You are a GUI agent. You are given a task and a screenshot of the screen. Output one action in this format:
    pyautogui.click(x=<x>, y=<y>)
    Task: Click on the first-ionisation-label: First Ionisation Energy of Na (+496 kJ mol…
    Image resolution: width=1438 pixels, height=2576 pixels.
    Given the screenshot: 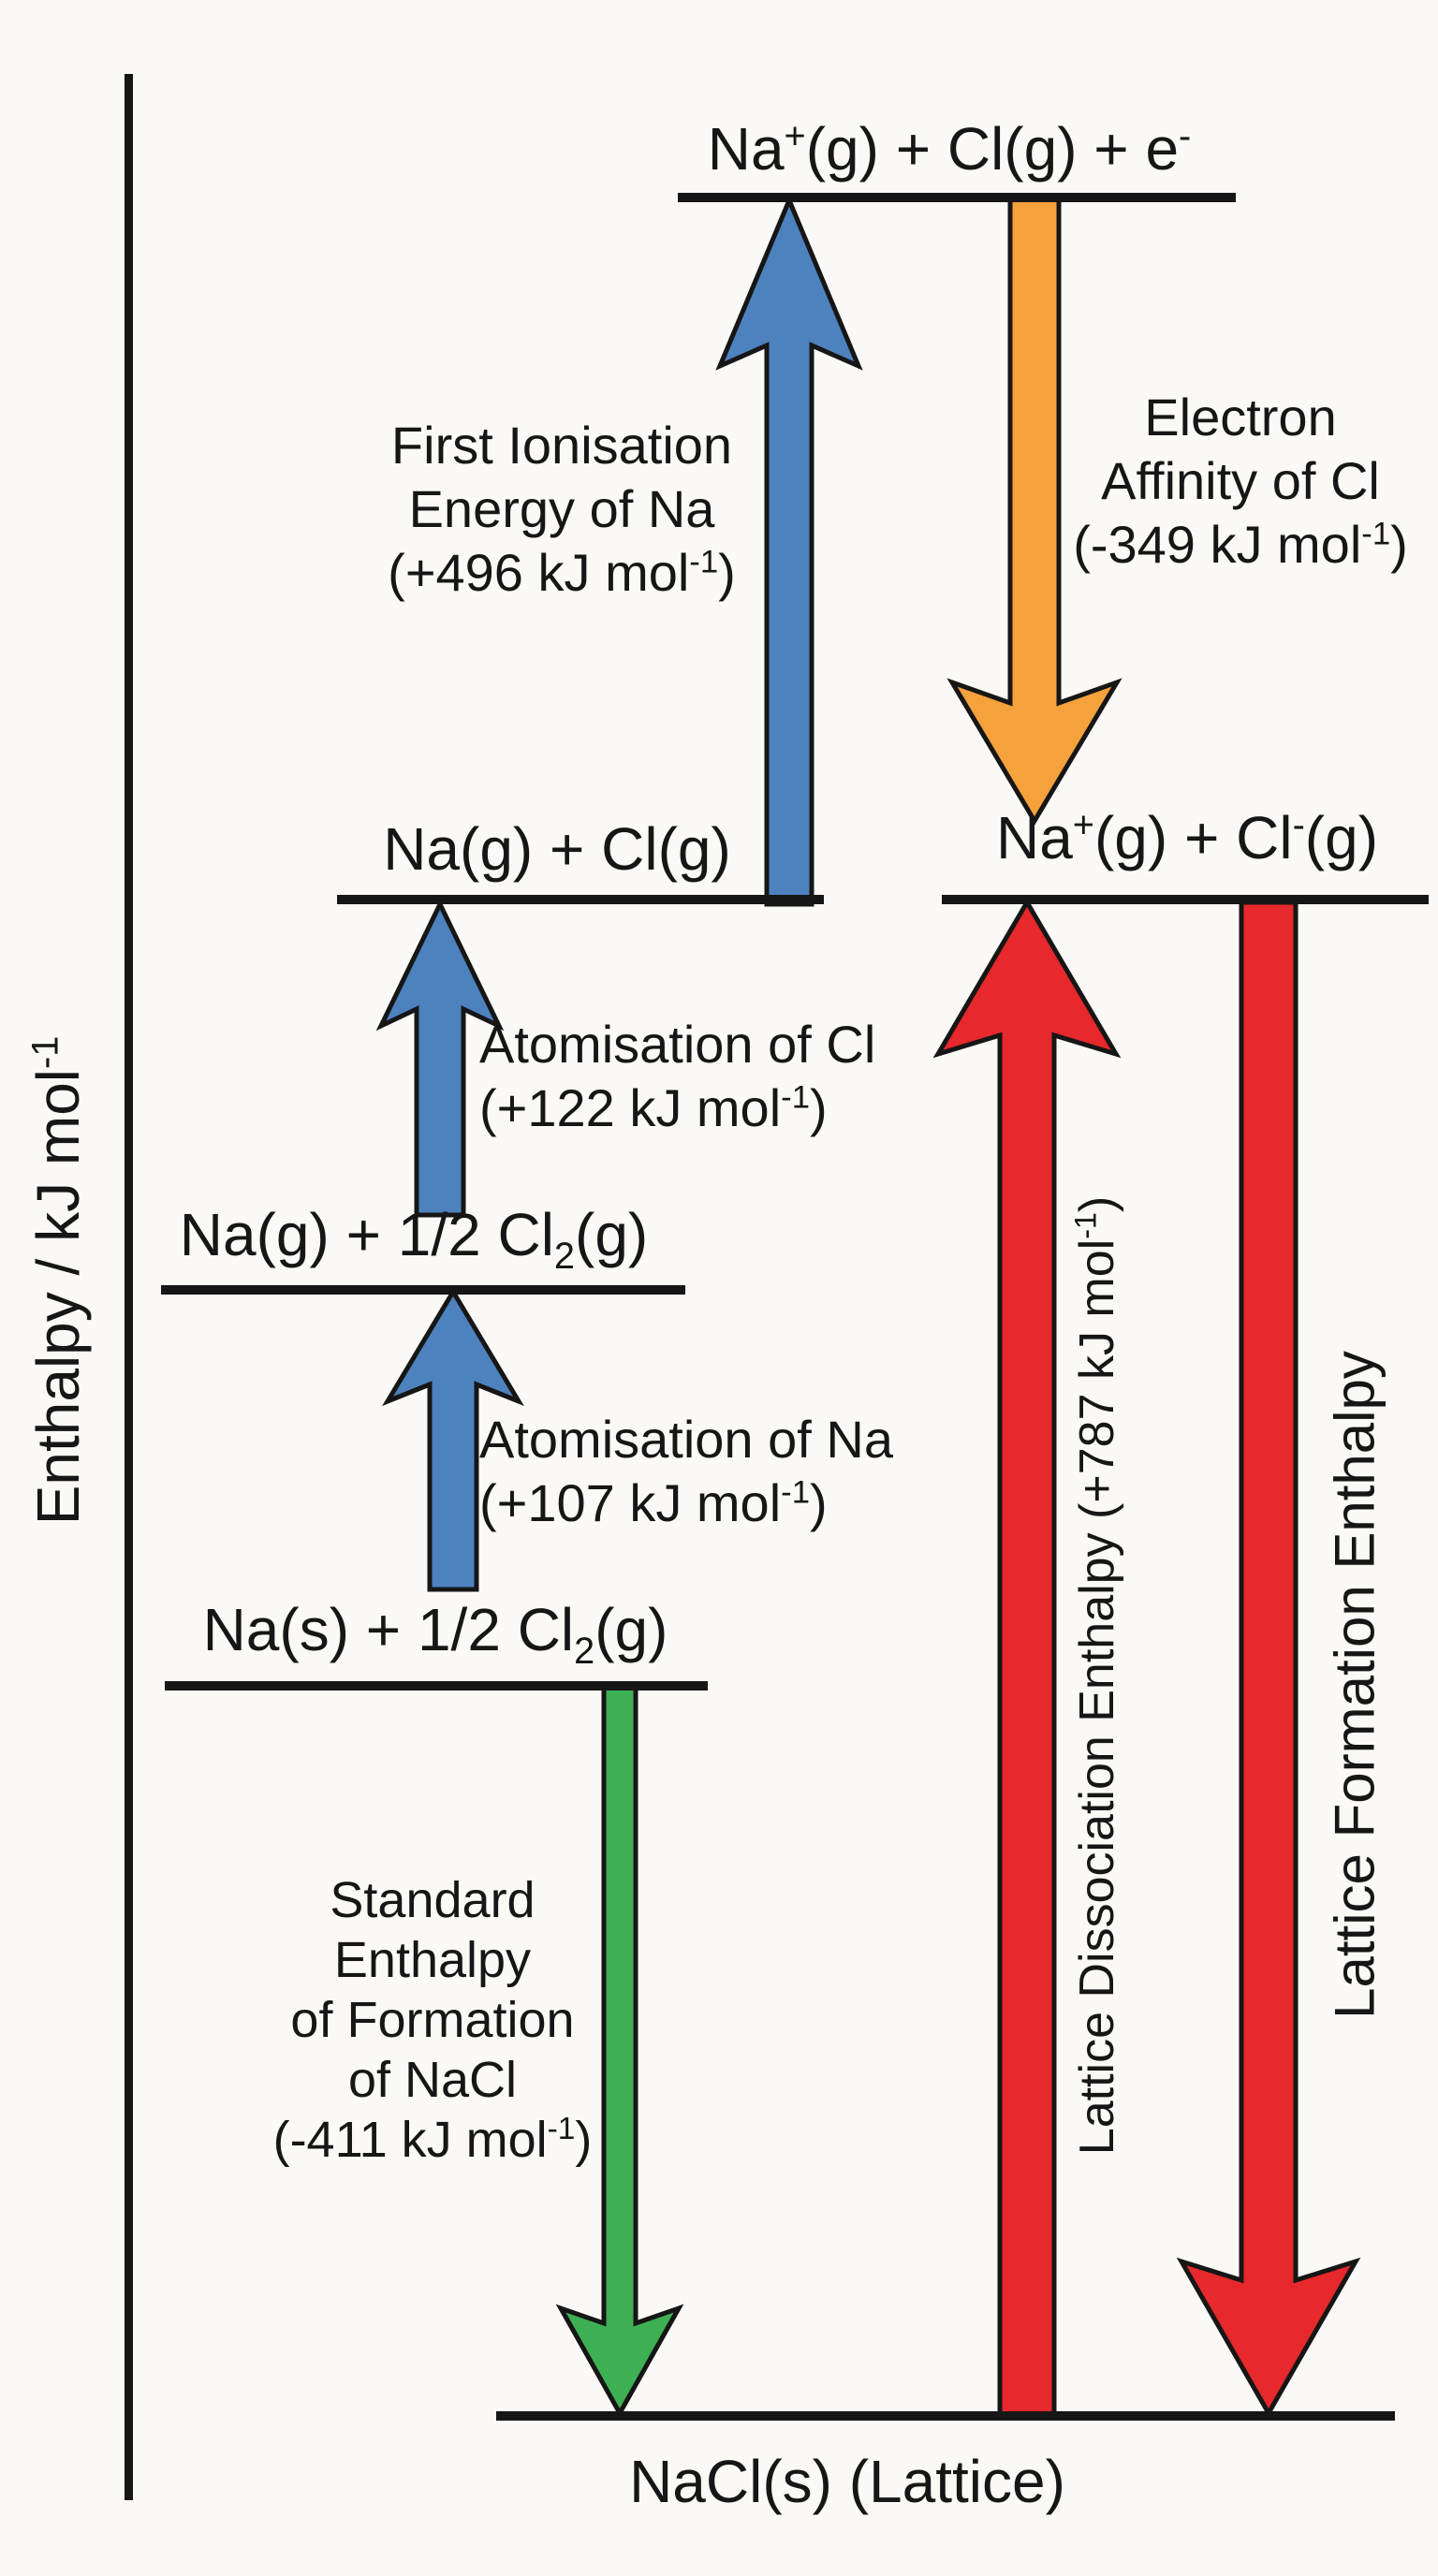 What is the action you would take?
    pyautogui.click(x=562, y=509)
    